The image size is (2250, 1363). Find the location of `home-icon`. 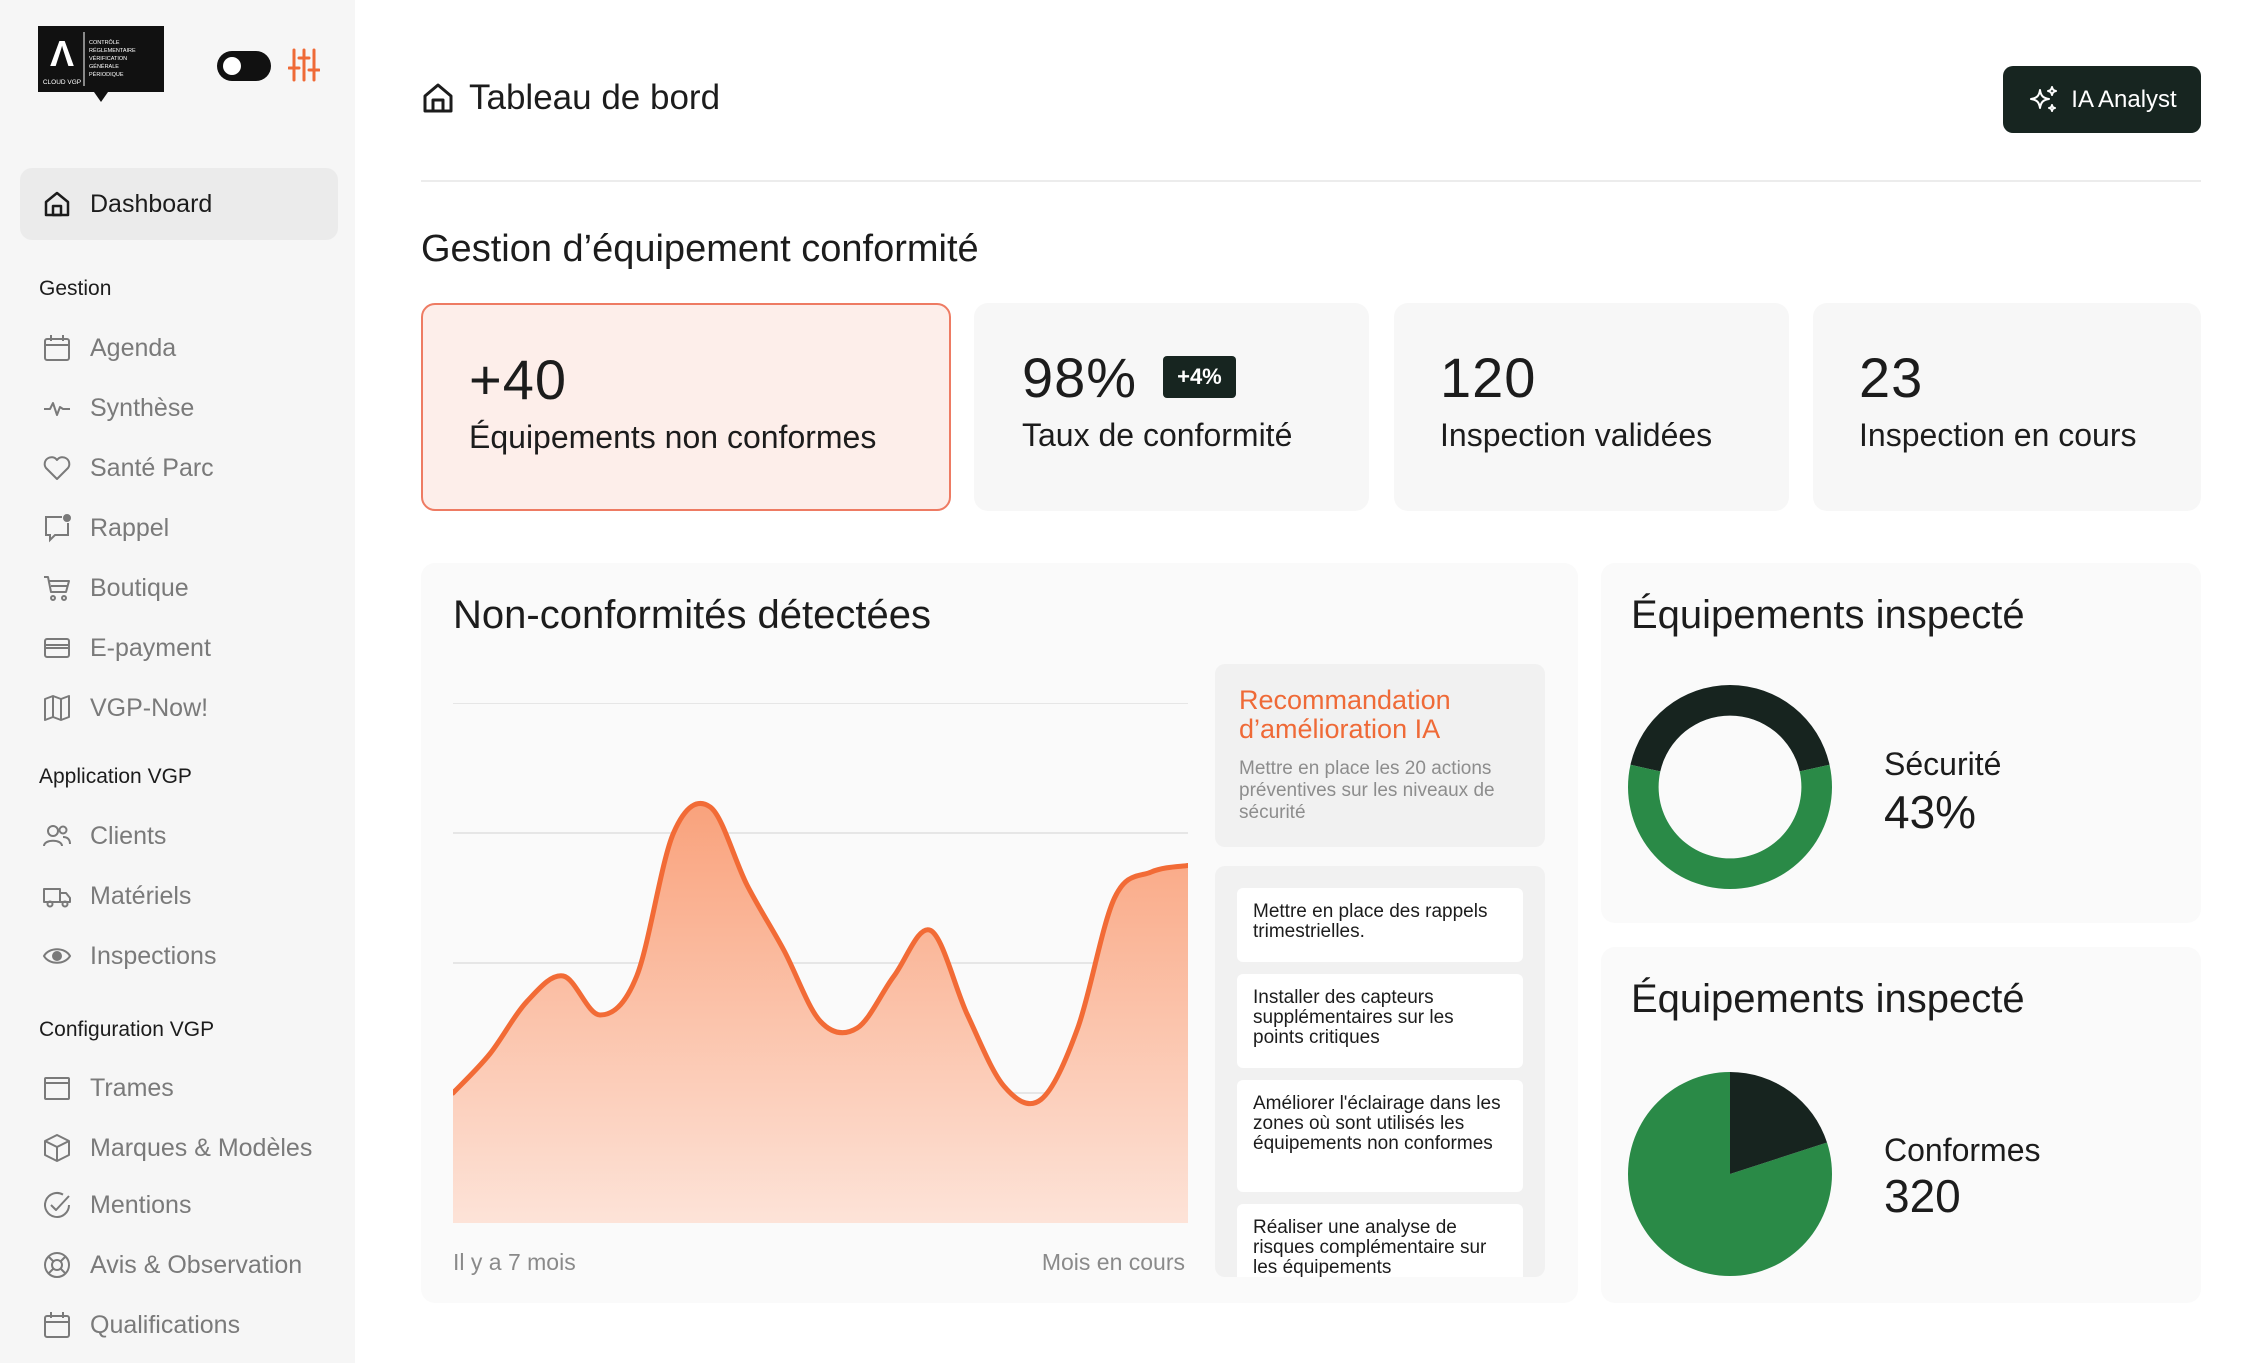

home-icon is located at coordinates (57, 204).